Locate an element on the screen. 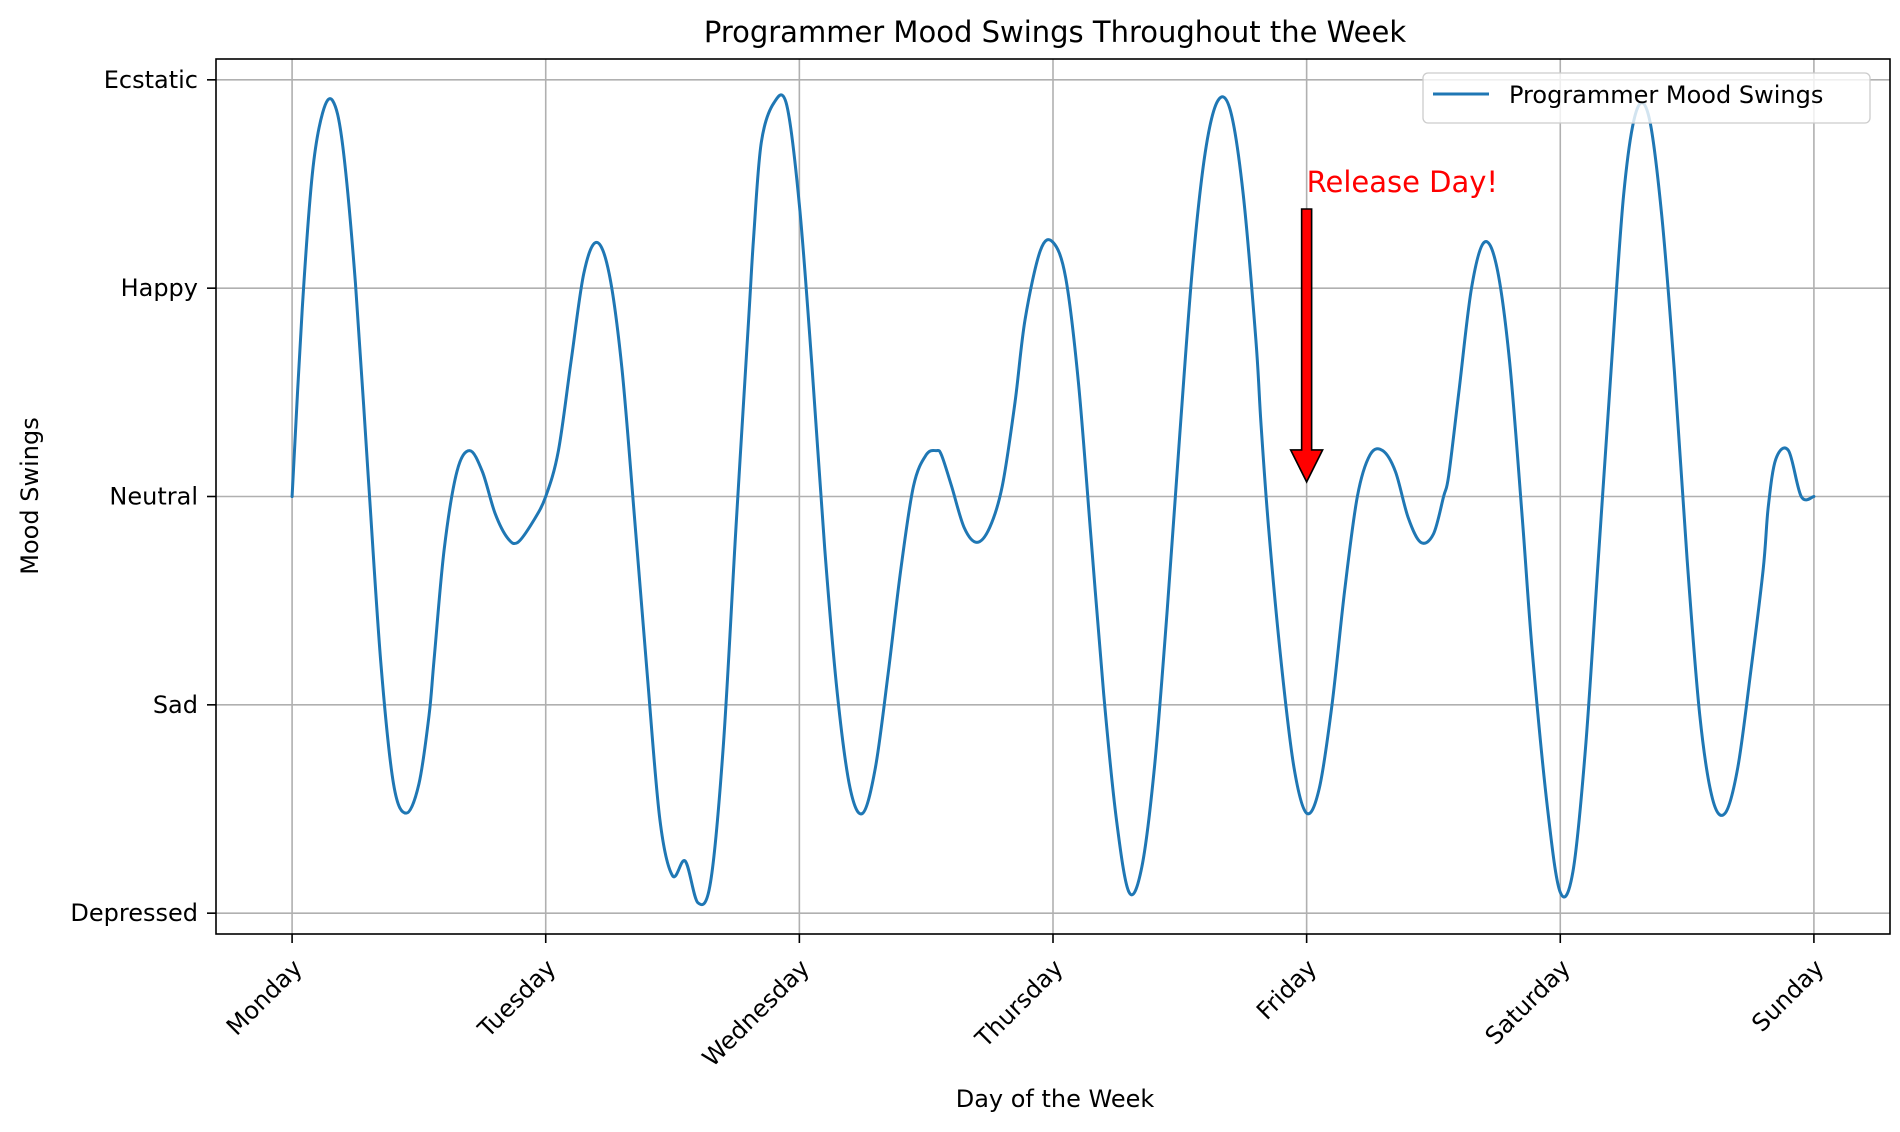 The width and height of the screenshot is (1900, 1132). legend: Programmer Mood Swings is located at coordinates (1646, 98).